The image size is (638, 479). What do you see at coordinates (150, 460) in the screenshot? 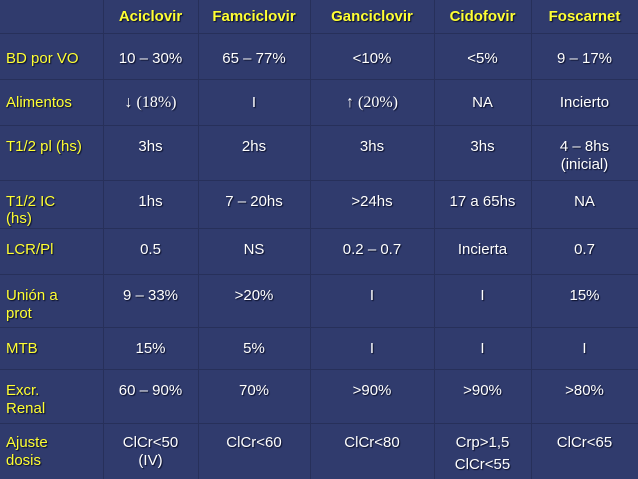
I see `table-cell: (IV)` at bounding box center [150, 460].